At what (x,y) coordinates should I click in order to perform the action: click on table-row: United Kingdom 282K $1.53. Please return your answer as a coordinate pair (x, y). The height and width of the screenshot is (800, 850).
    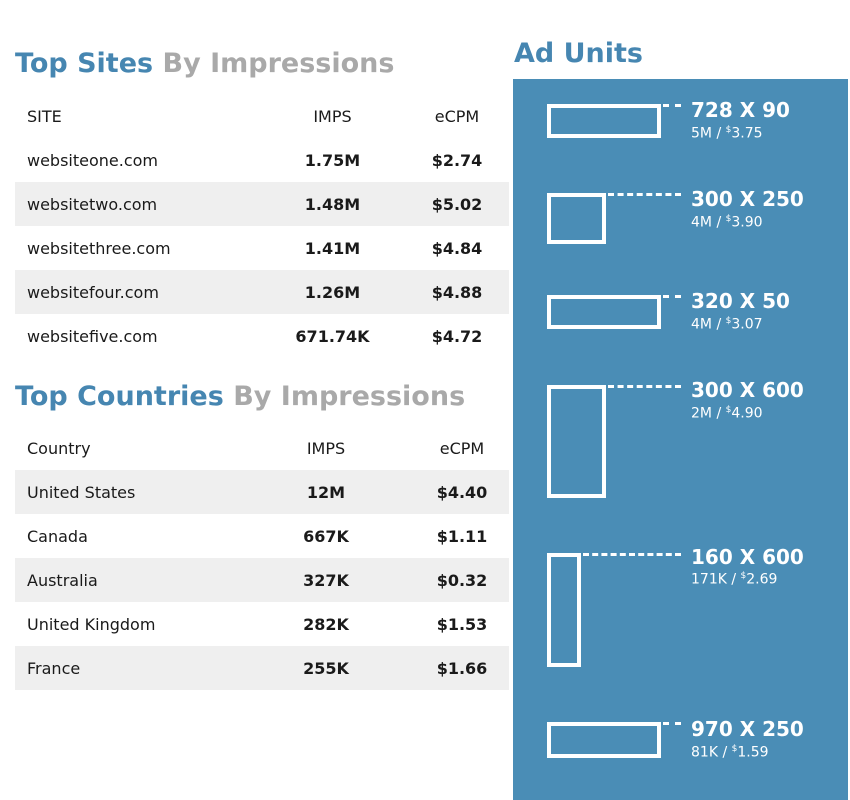
    Looking at the image, I should click on (262, 624).